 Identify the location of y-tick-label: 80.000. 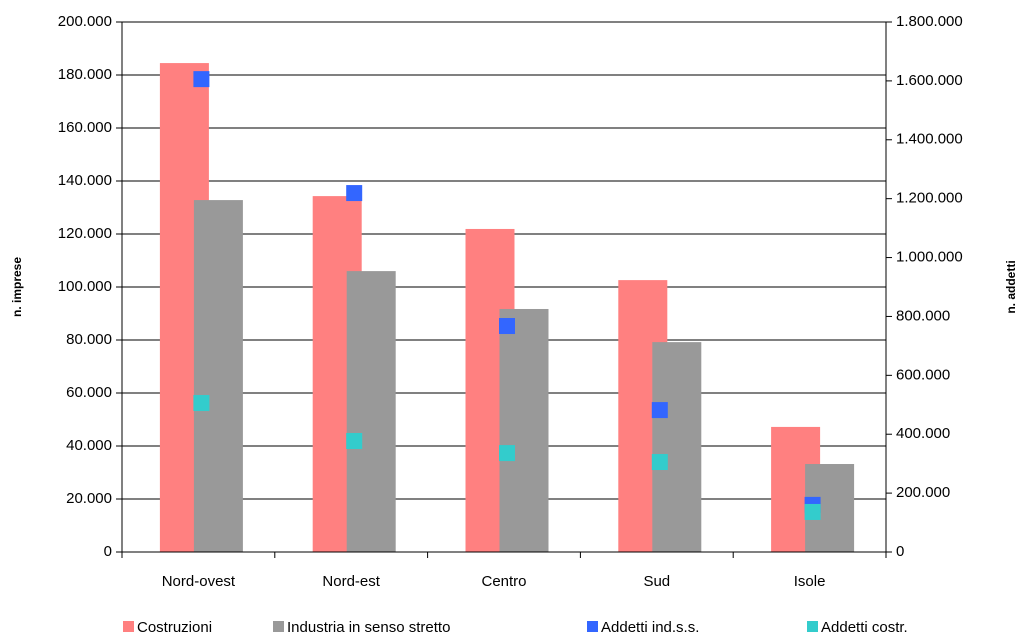
(89, 339).